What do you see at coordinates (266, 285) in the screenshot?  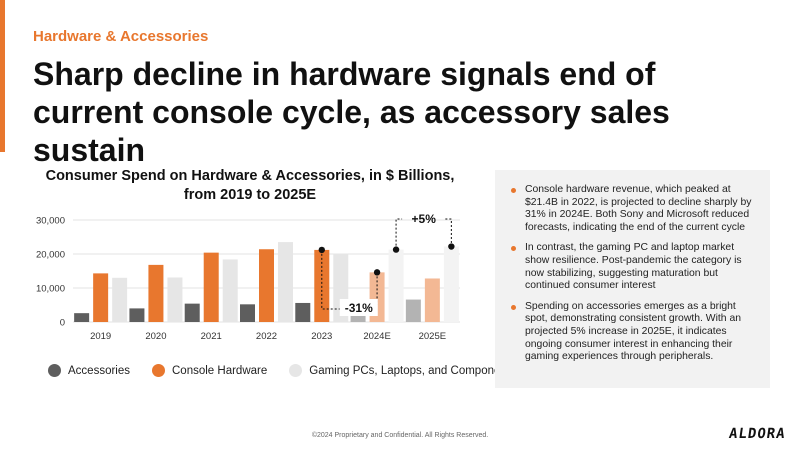 I see `bar-console-2022` at bounding box center [266, 285].